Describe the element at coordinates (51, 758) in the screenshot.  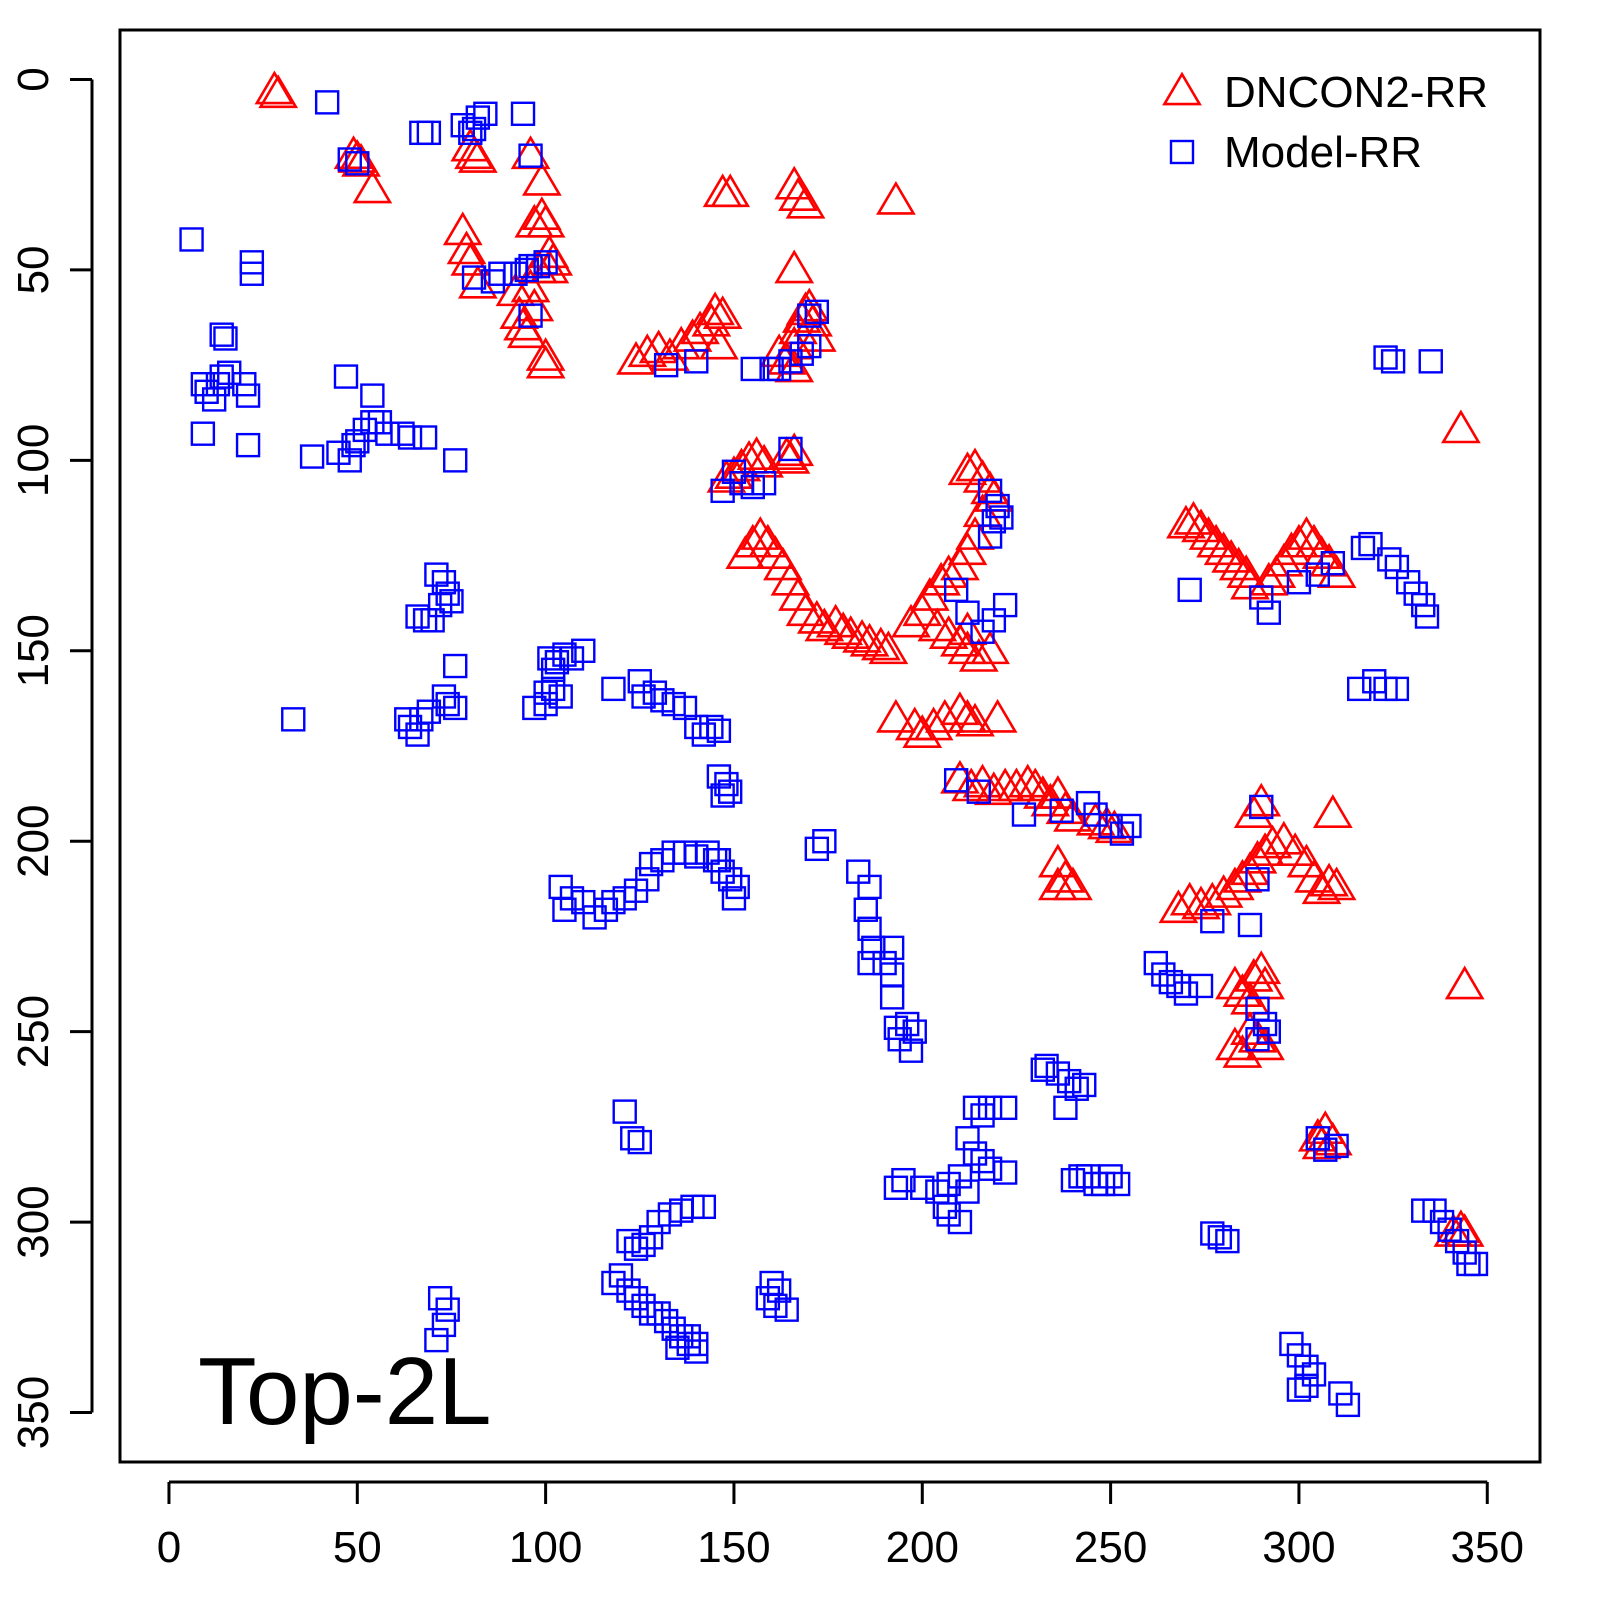
I see `y-axis: 0 50 100 150 200 250 300 350` at that location.